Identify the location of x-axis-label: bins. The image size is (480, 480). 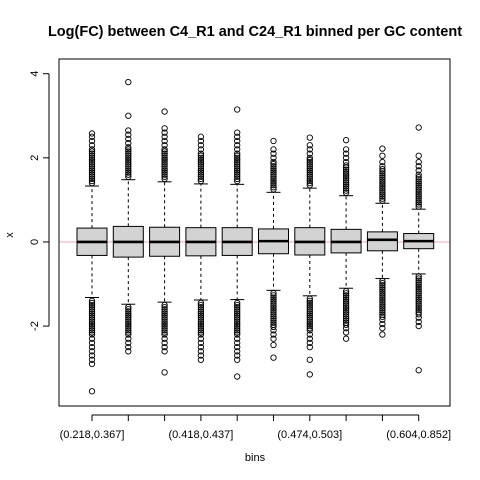
(255, 458).